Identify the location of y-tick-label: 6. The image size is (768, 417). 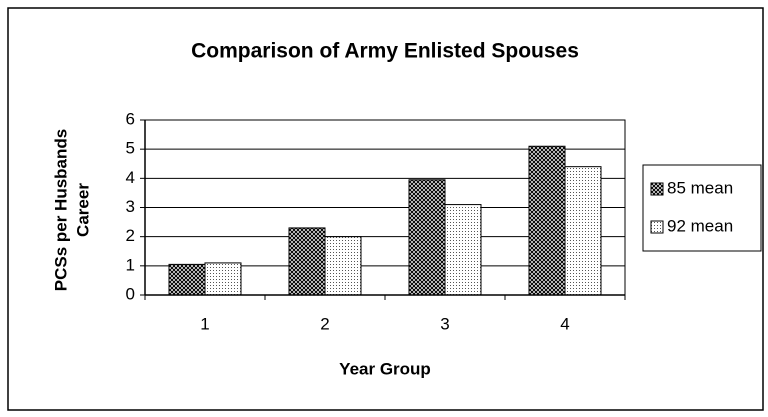
(130, 118).